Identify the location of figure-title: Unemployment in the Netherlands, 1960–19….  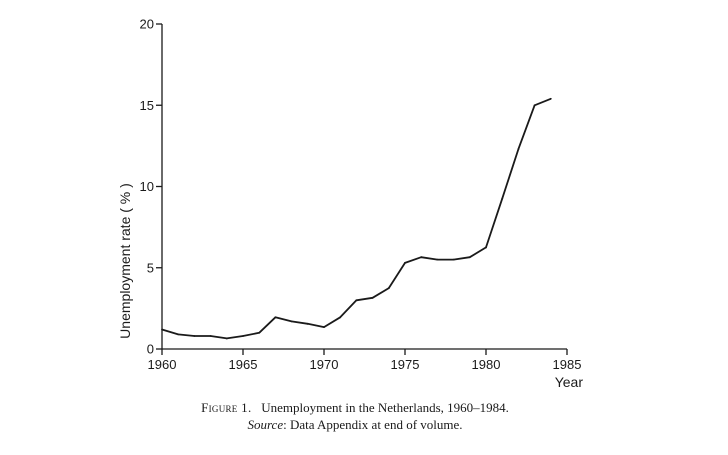
(385, 407).